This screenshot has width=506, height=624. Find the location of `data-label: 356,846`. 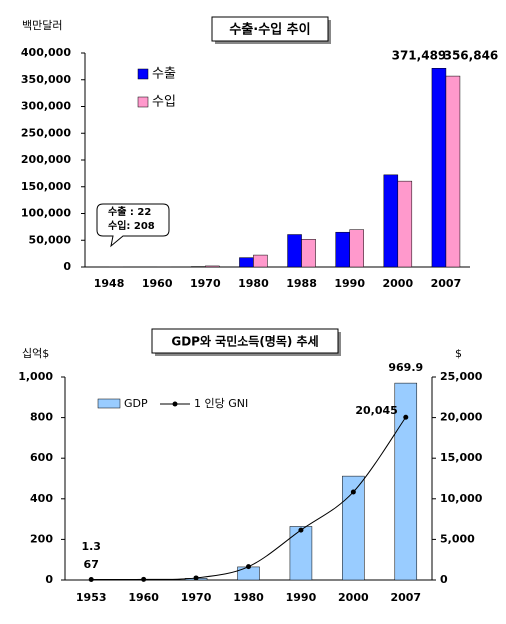

data-label: 356,846 is located at coordinates (471, 56).